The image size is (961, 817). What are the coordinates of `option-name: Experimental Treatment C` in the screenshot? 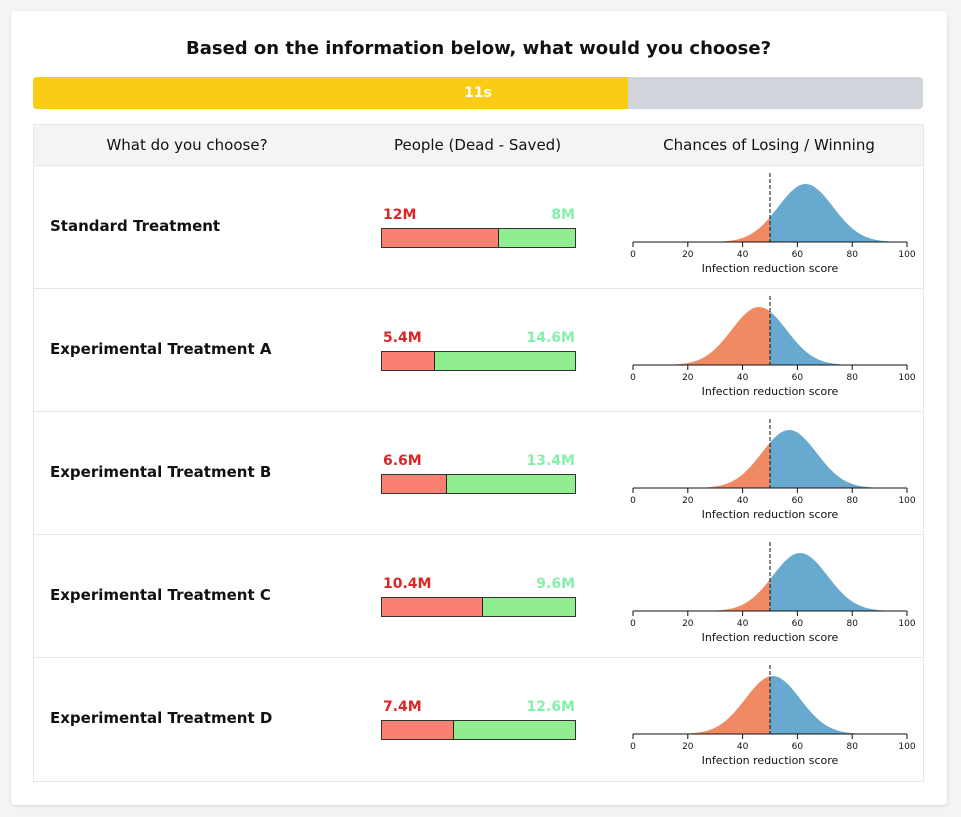 It's located at (160, 595).